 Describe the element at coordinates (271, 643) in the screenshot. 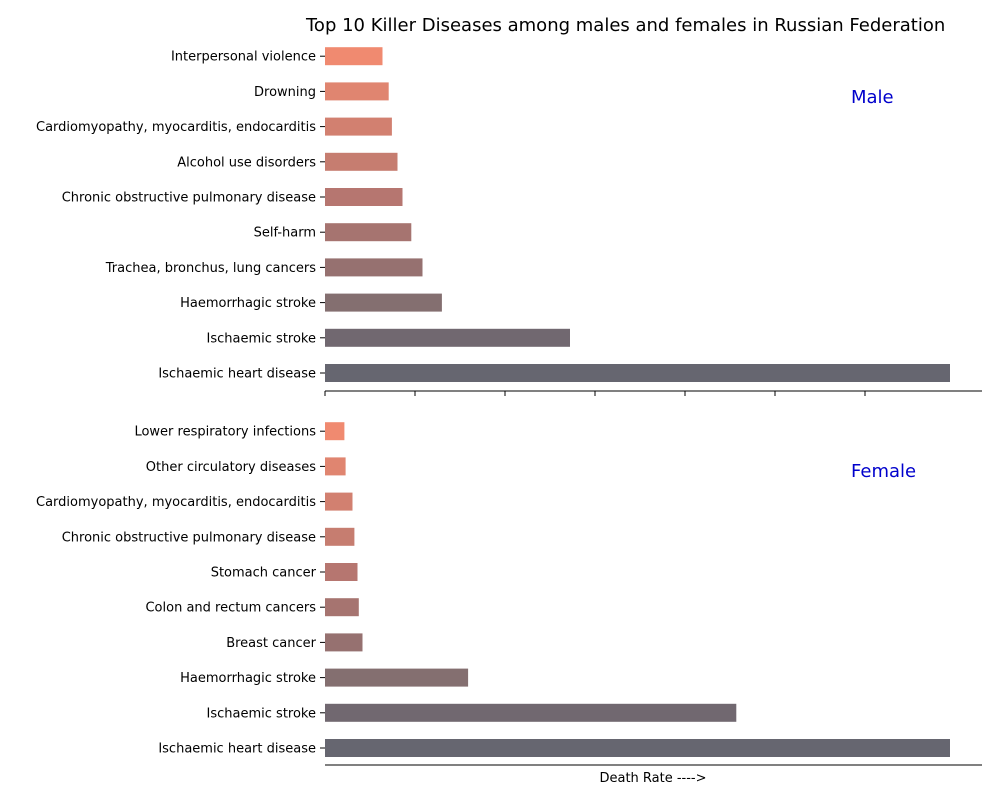

I see `category-label: Breast cancer` at that location.